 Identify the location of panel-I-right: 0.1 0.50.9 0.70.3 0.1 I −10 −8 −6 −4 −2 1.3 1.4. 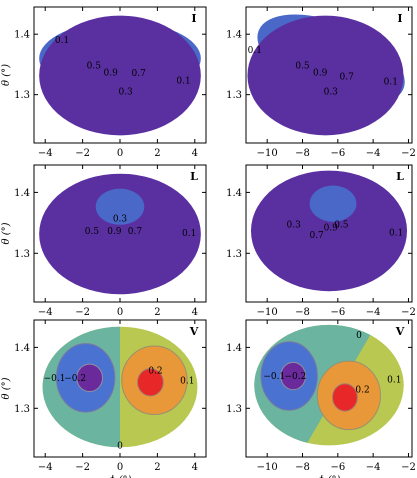
(321, 82).